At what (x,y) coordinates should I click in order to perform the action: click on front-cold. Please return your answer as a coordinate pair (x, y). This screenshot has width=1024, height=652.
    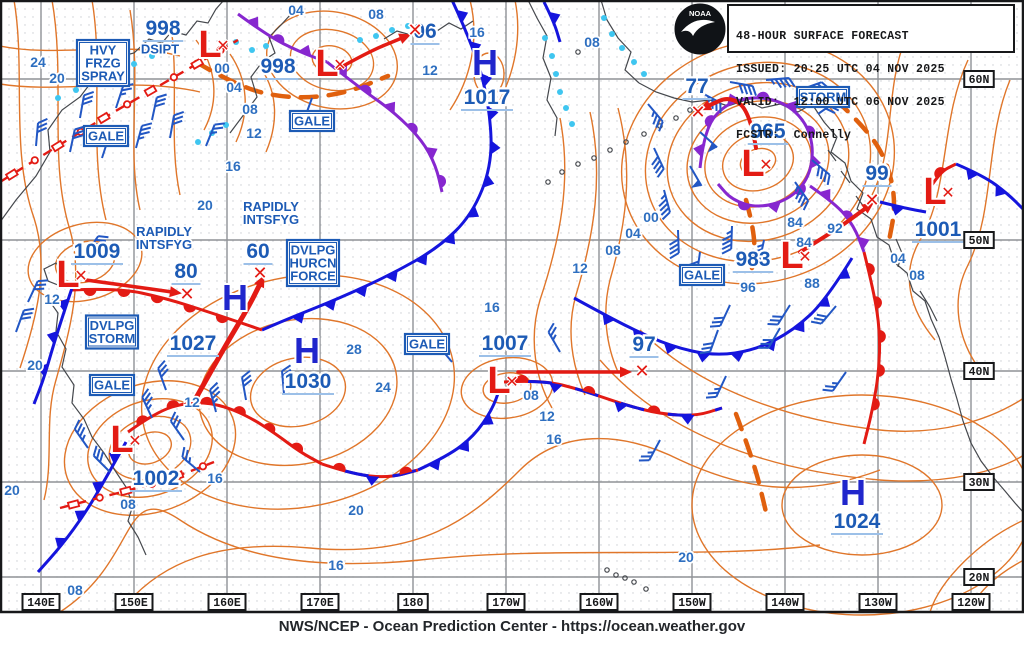
    Looking at the image, I should click on (989, 187).